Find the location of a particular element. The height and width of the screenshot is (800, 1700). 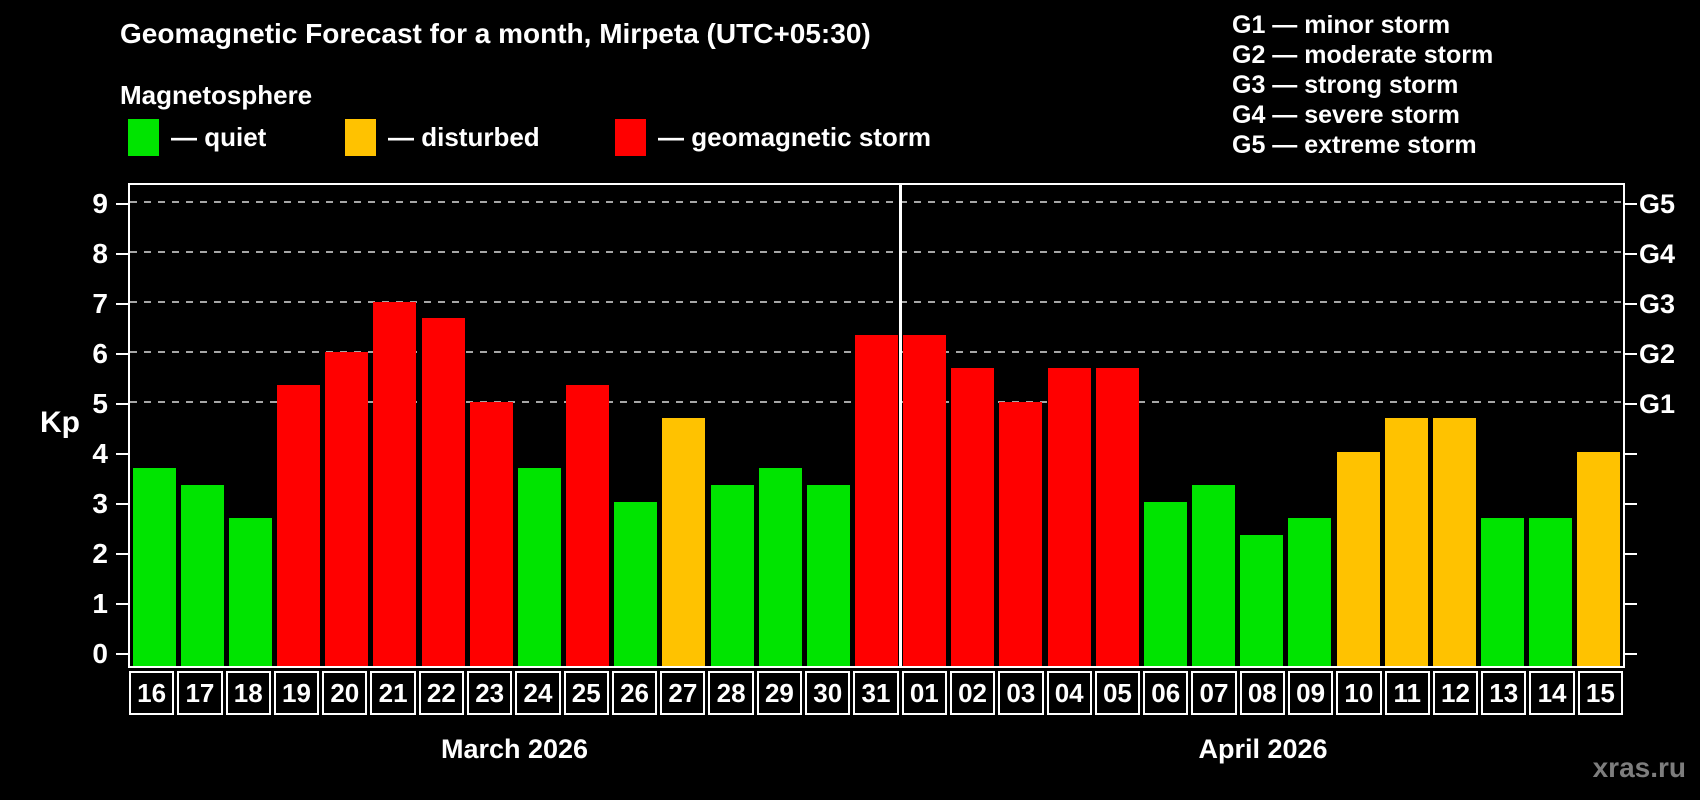

day-label-06: 06 is located at coordinates (1166, 693).